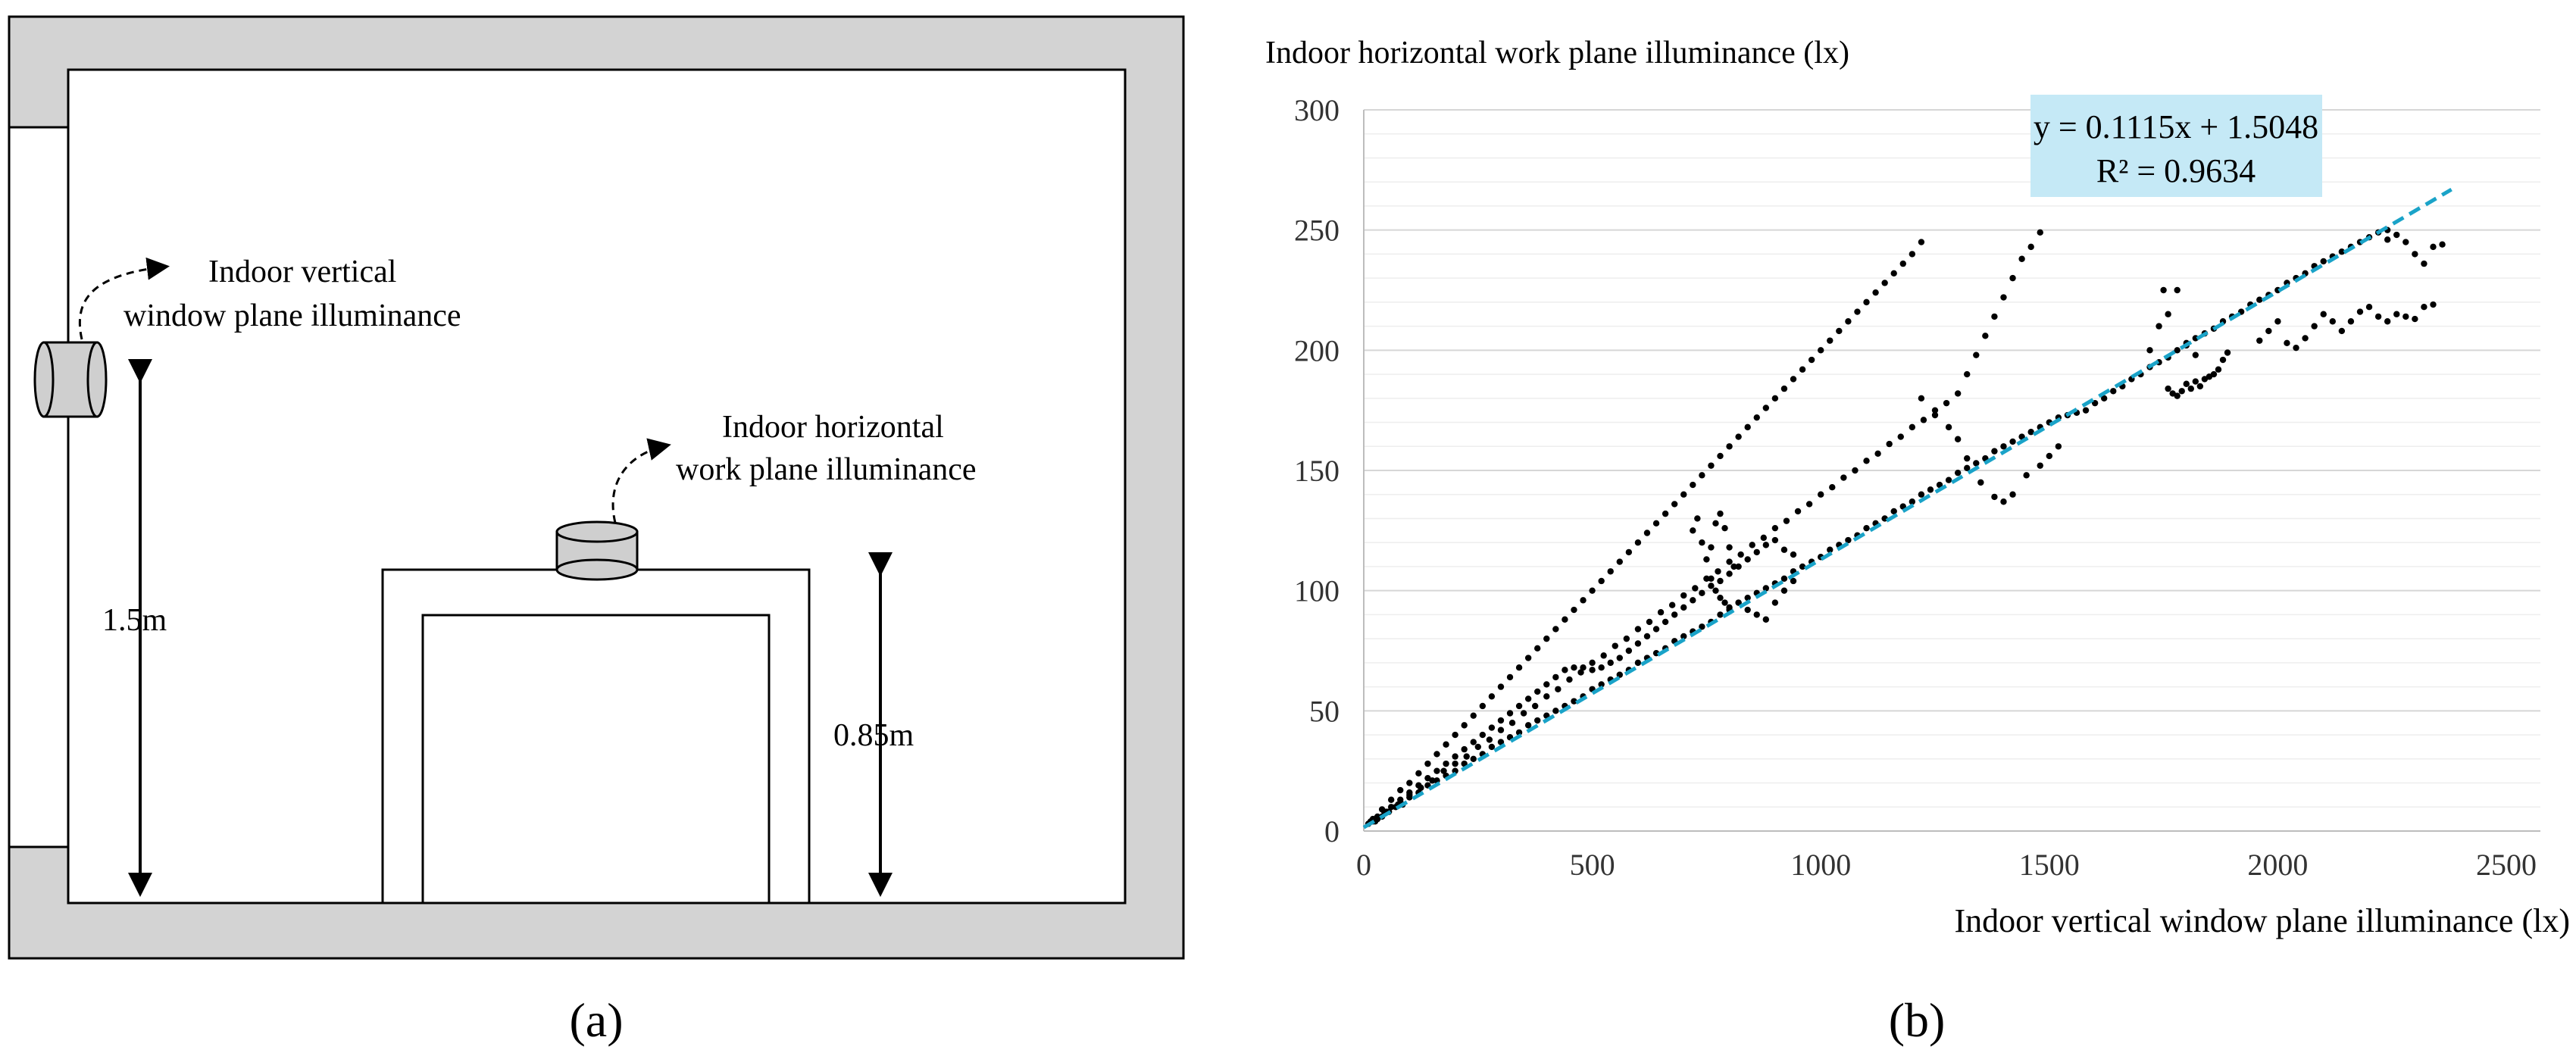 The image size is (2576, 1053). What do you see at coordinates (833, 428) in the screenshot?
I see `horizontal-sensor-label-line1: Indoor horizontal` at bounding box center [833, 428].